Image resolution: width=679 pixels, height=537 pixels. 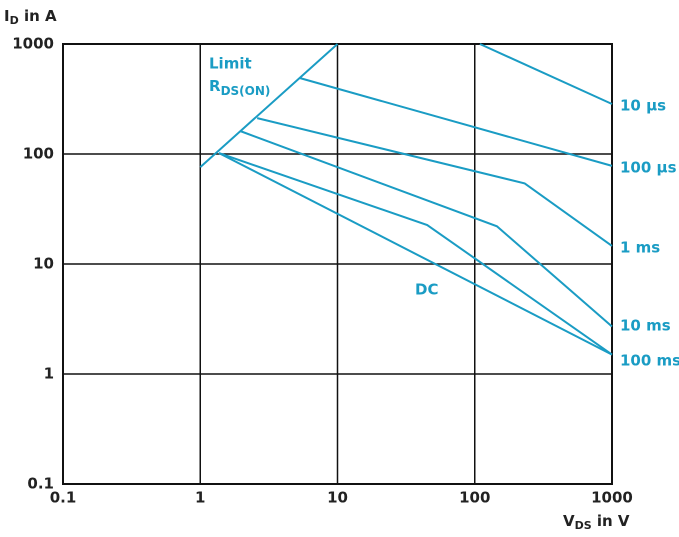 What do you see at coordinates (643, 106) in the screenshot?
I see `series-label: 10 µs` at bounding box center [643, 106].